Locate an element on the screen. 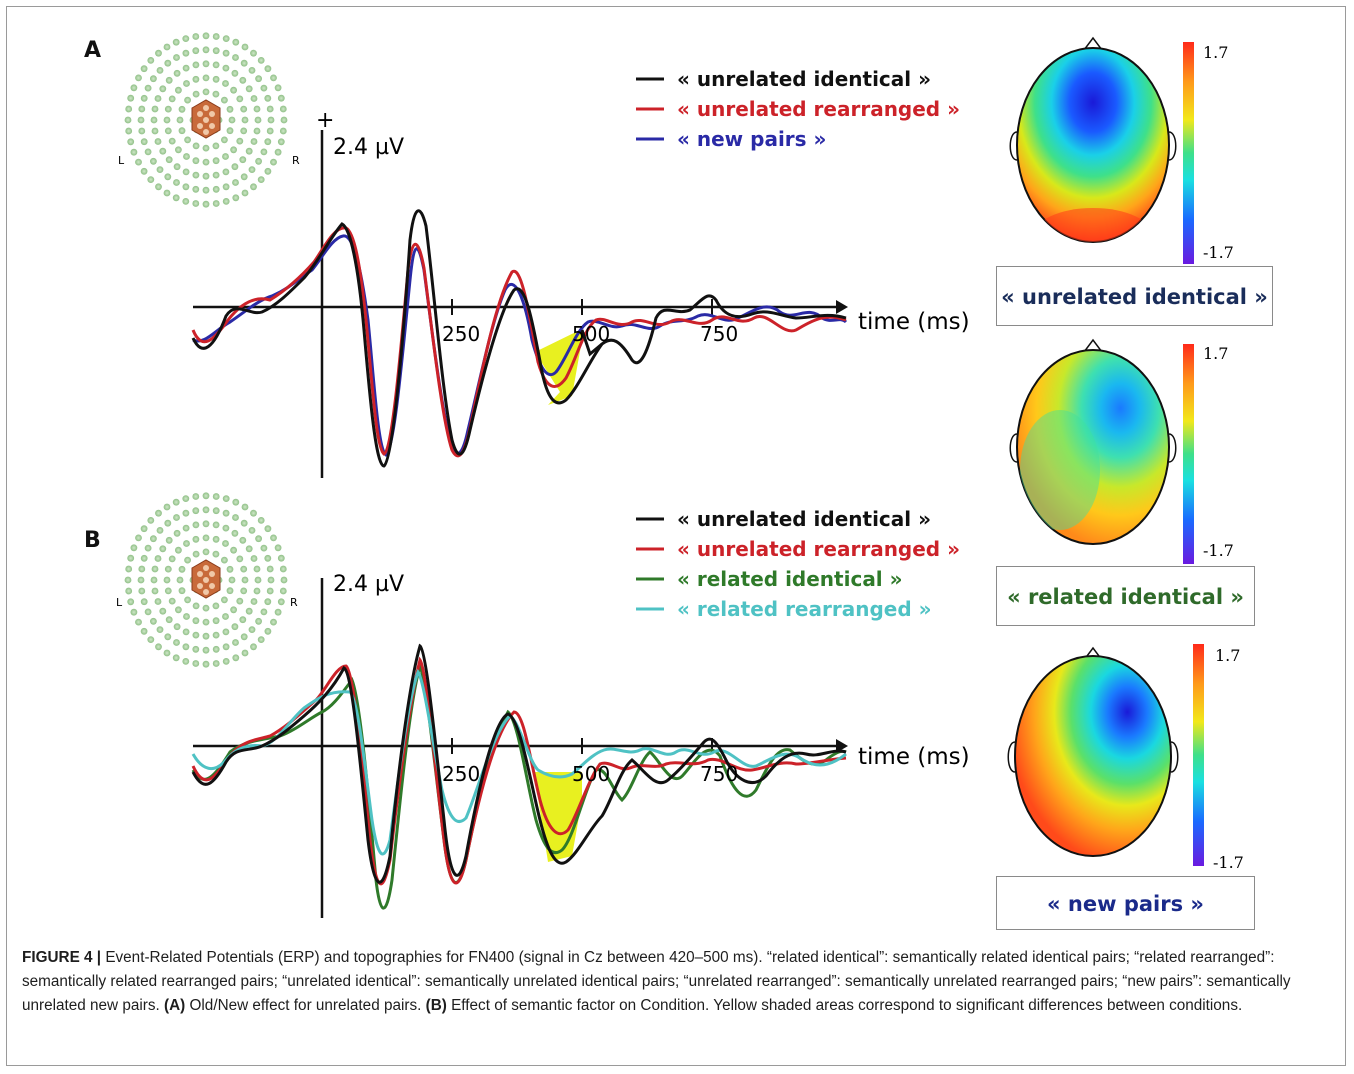 Image resolution: width=1354 pixels, height=1074 pixels. electrode-map-b-left-label: L is located at coordinates (119, 602).